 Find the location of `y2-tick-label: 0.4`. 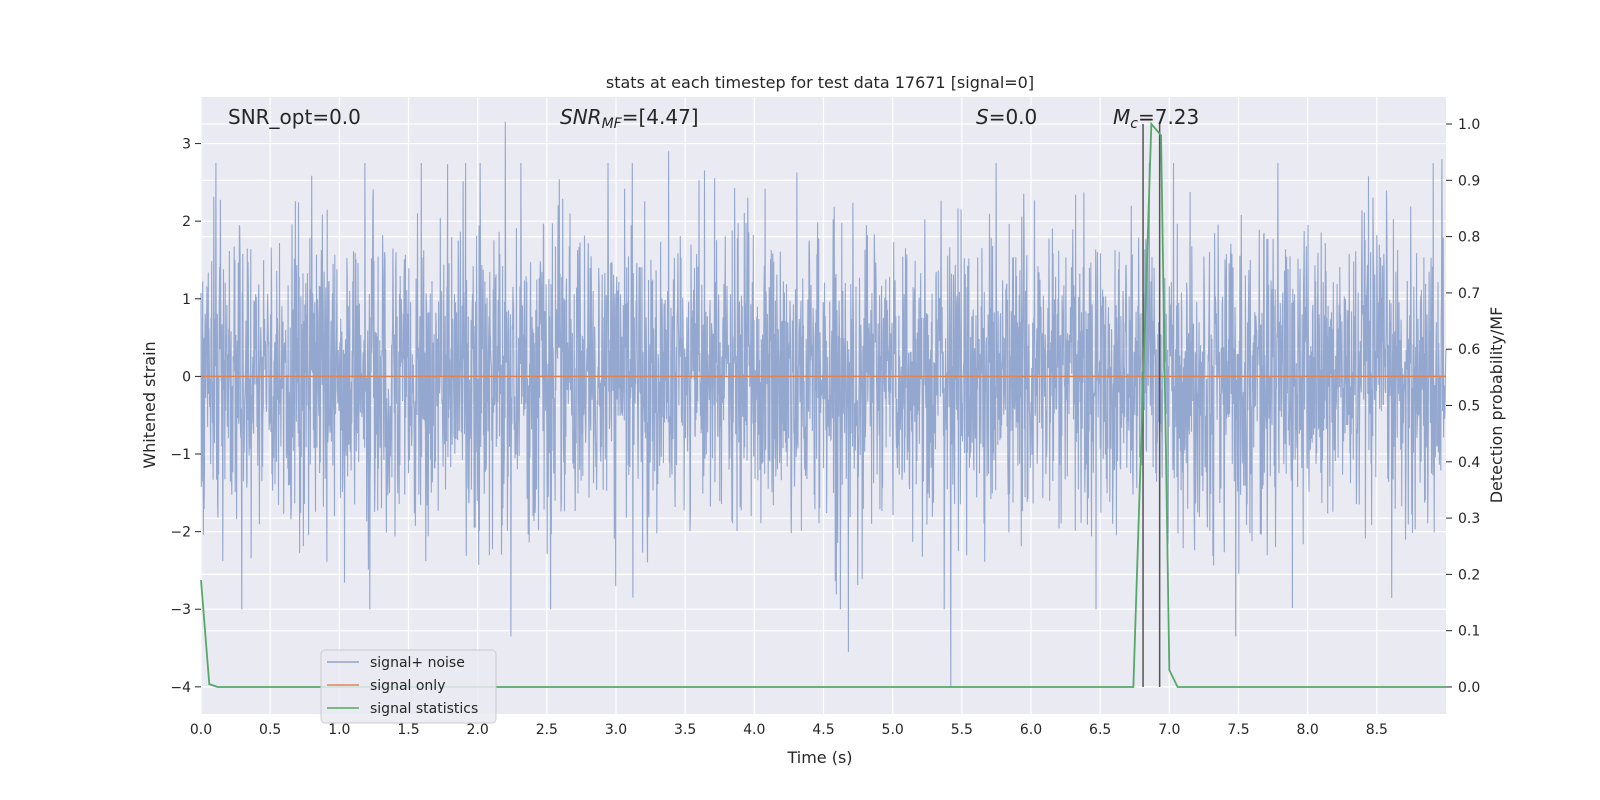

y2-tick-label: 0.4 is located at coordinates (1469, 463).